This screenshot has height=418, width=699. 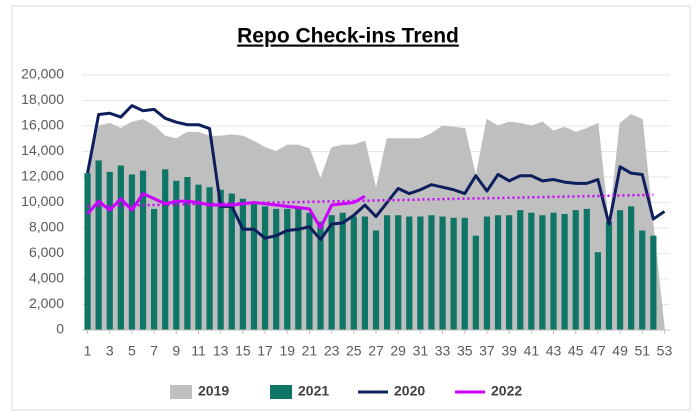 I want to click on x-tick-label: 11, so click(x=198, y=351).